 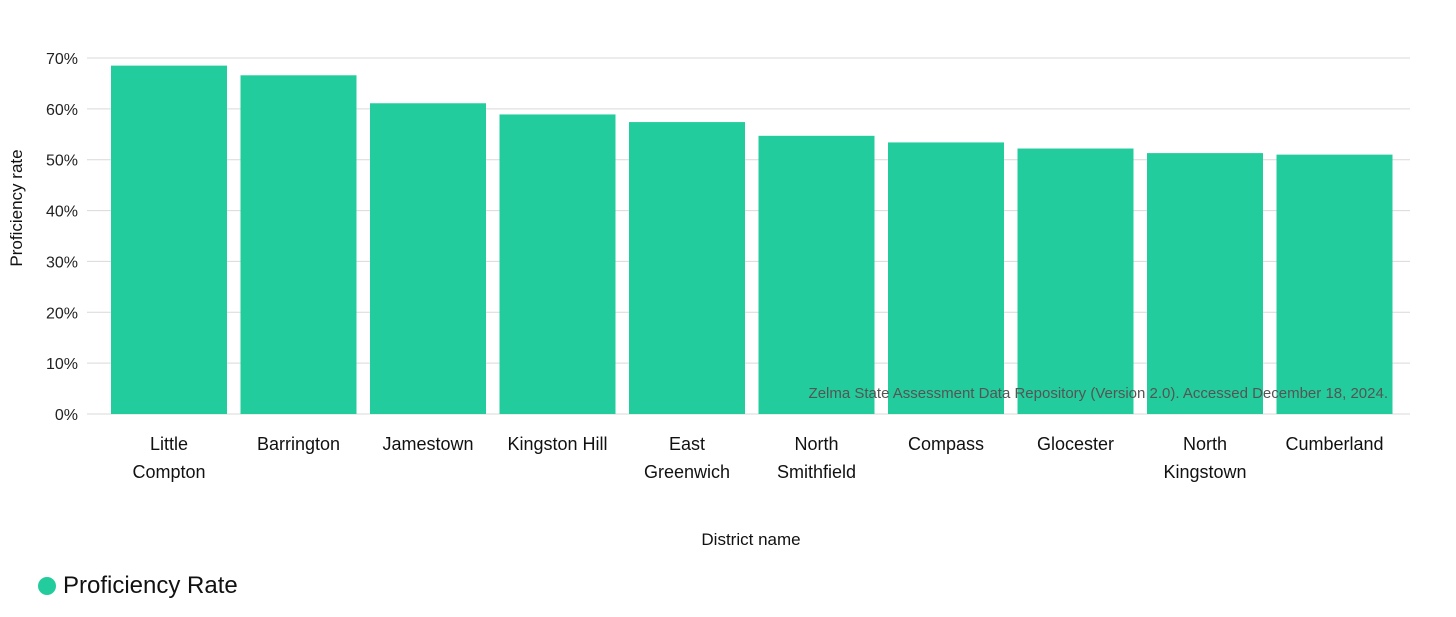 What do you see at coordinates (1204, 472) in the screenshot?
I see `x-tick-label: Kingstown` at bounding box center [1204, 472].